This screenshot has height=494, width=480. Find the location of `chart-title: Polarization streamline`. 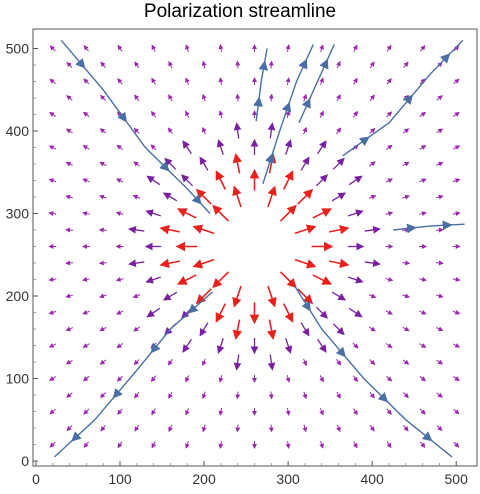

chart-title: Polarization streamline is located at coordinates (240, 11).